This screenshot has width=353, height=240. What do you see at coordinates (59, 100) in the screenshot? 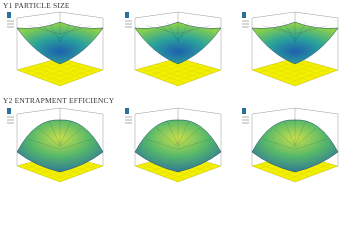
I see `section-title: Y2 ENTRAPMENT EFFICIENCY` at bounding box center [59, 100].